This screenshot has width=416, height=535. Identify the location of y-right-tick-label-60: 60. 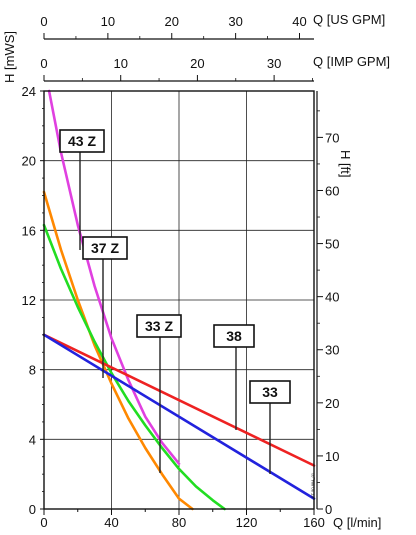
(332, 190).